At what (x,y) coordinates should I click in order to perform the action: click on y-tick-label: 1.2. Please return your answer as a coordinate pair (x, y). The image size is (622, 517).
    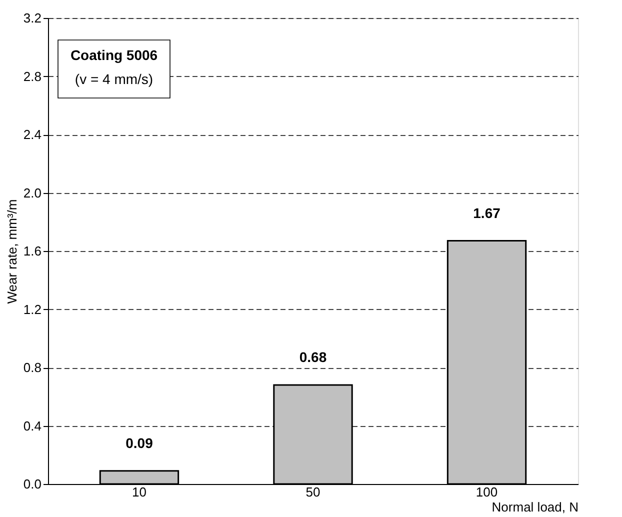
    Looking at the image, I should click on (32, 309).